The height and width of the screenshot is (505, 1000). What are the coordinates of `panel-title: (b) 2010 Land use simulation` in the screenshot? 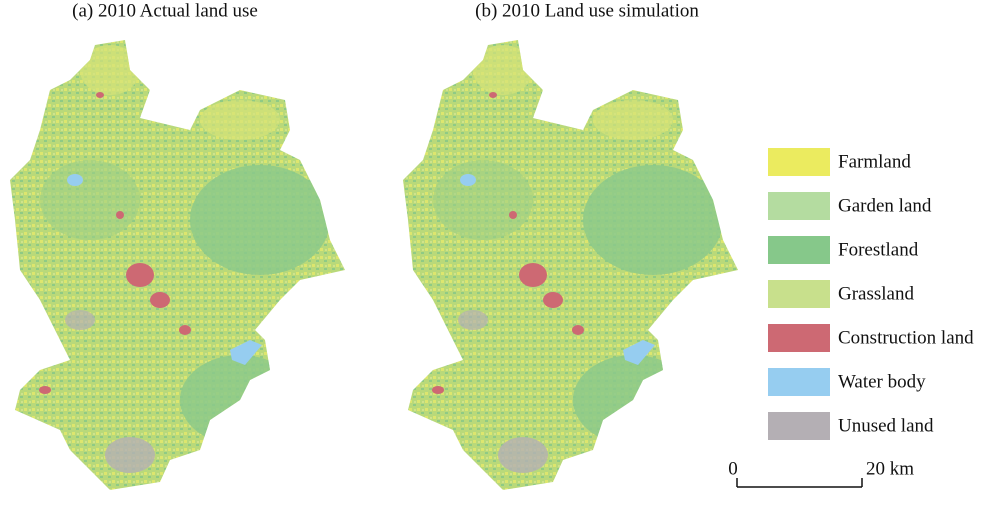 It's located at (587, 10).